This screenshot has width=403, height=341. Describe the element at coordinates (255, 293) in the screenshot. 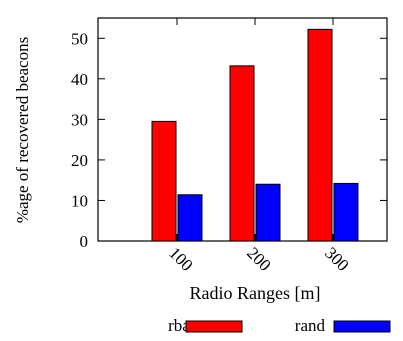

I see `x-axis-label: Radio Ranges [m]` at that location.